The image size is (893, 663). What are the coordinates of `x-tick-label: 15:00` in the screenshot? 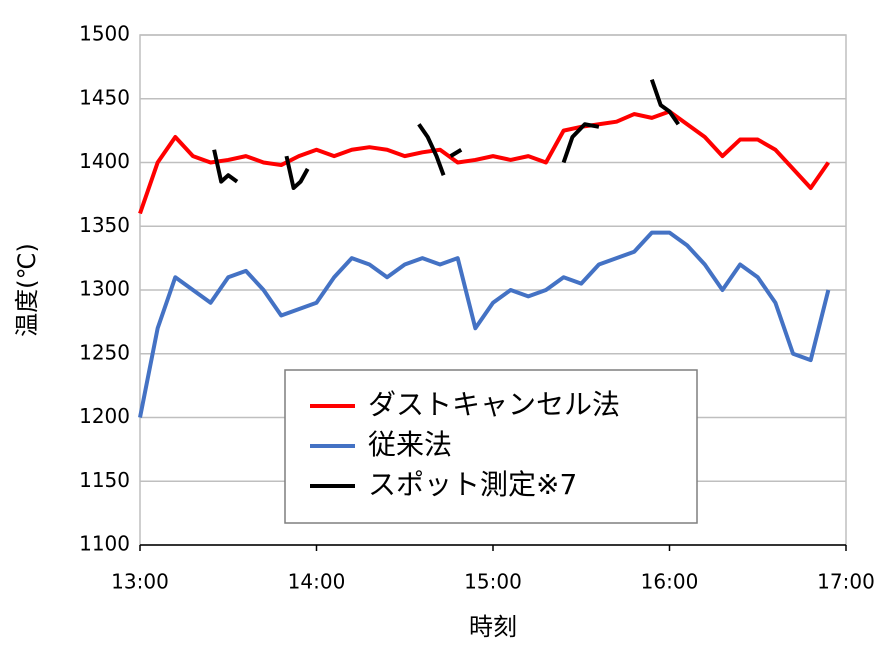 It's located at (493, 582).